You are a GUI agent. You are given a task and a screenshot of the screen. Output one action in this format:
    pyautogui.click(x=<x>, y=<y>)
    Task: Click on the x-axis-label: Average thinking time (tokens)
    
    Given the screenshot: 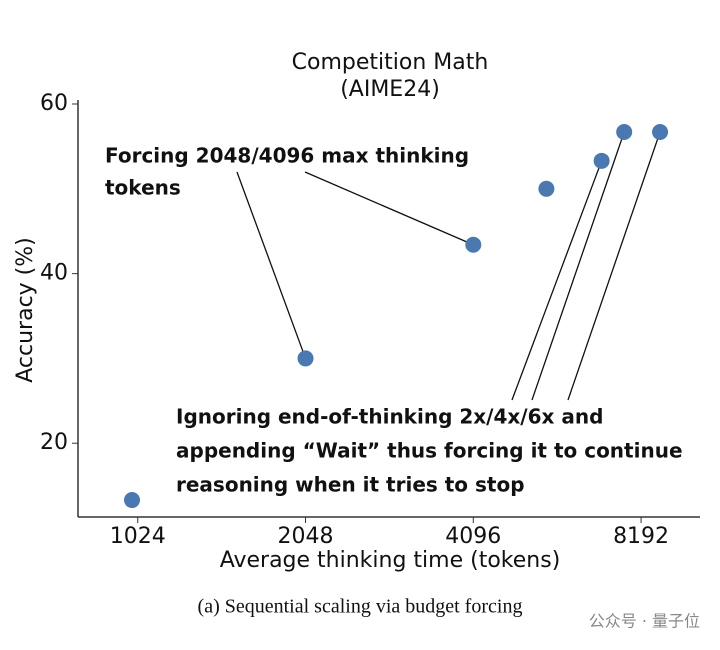 What is the action you would take?
    pyautogui.click(x=390, y=560)
    